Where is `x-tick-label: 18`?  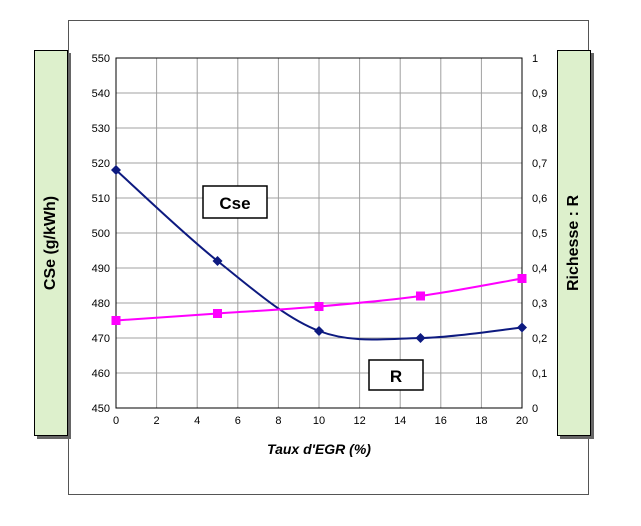 x-tick-label: 18 is located at coordinates (481, 421).